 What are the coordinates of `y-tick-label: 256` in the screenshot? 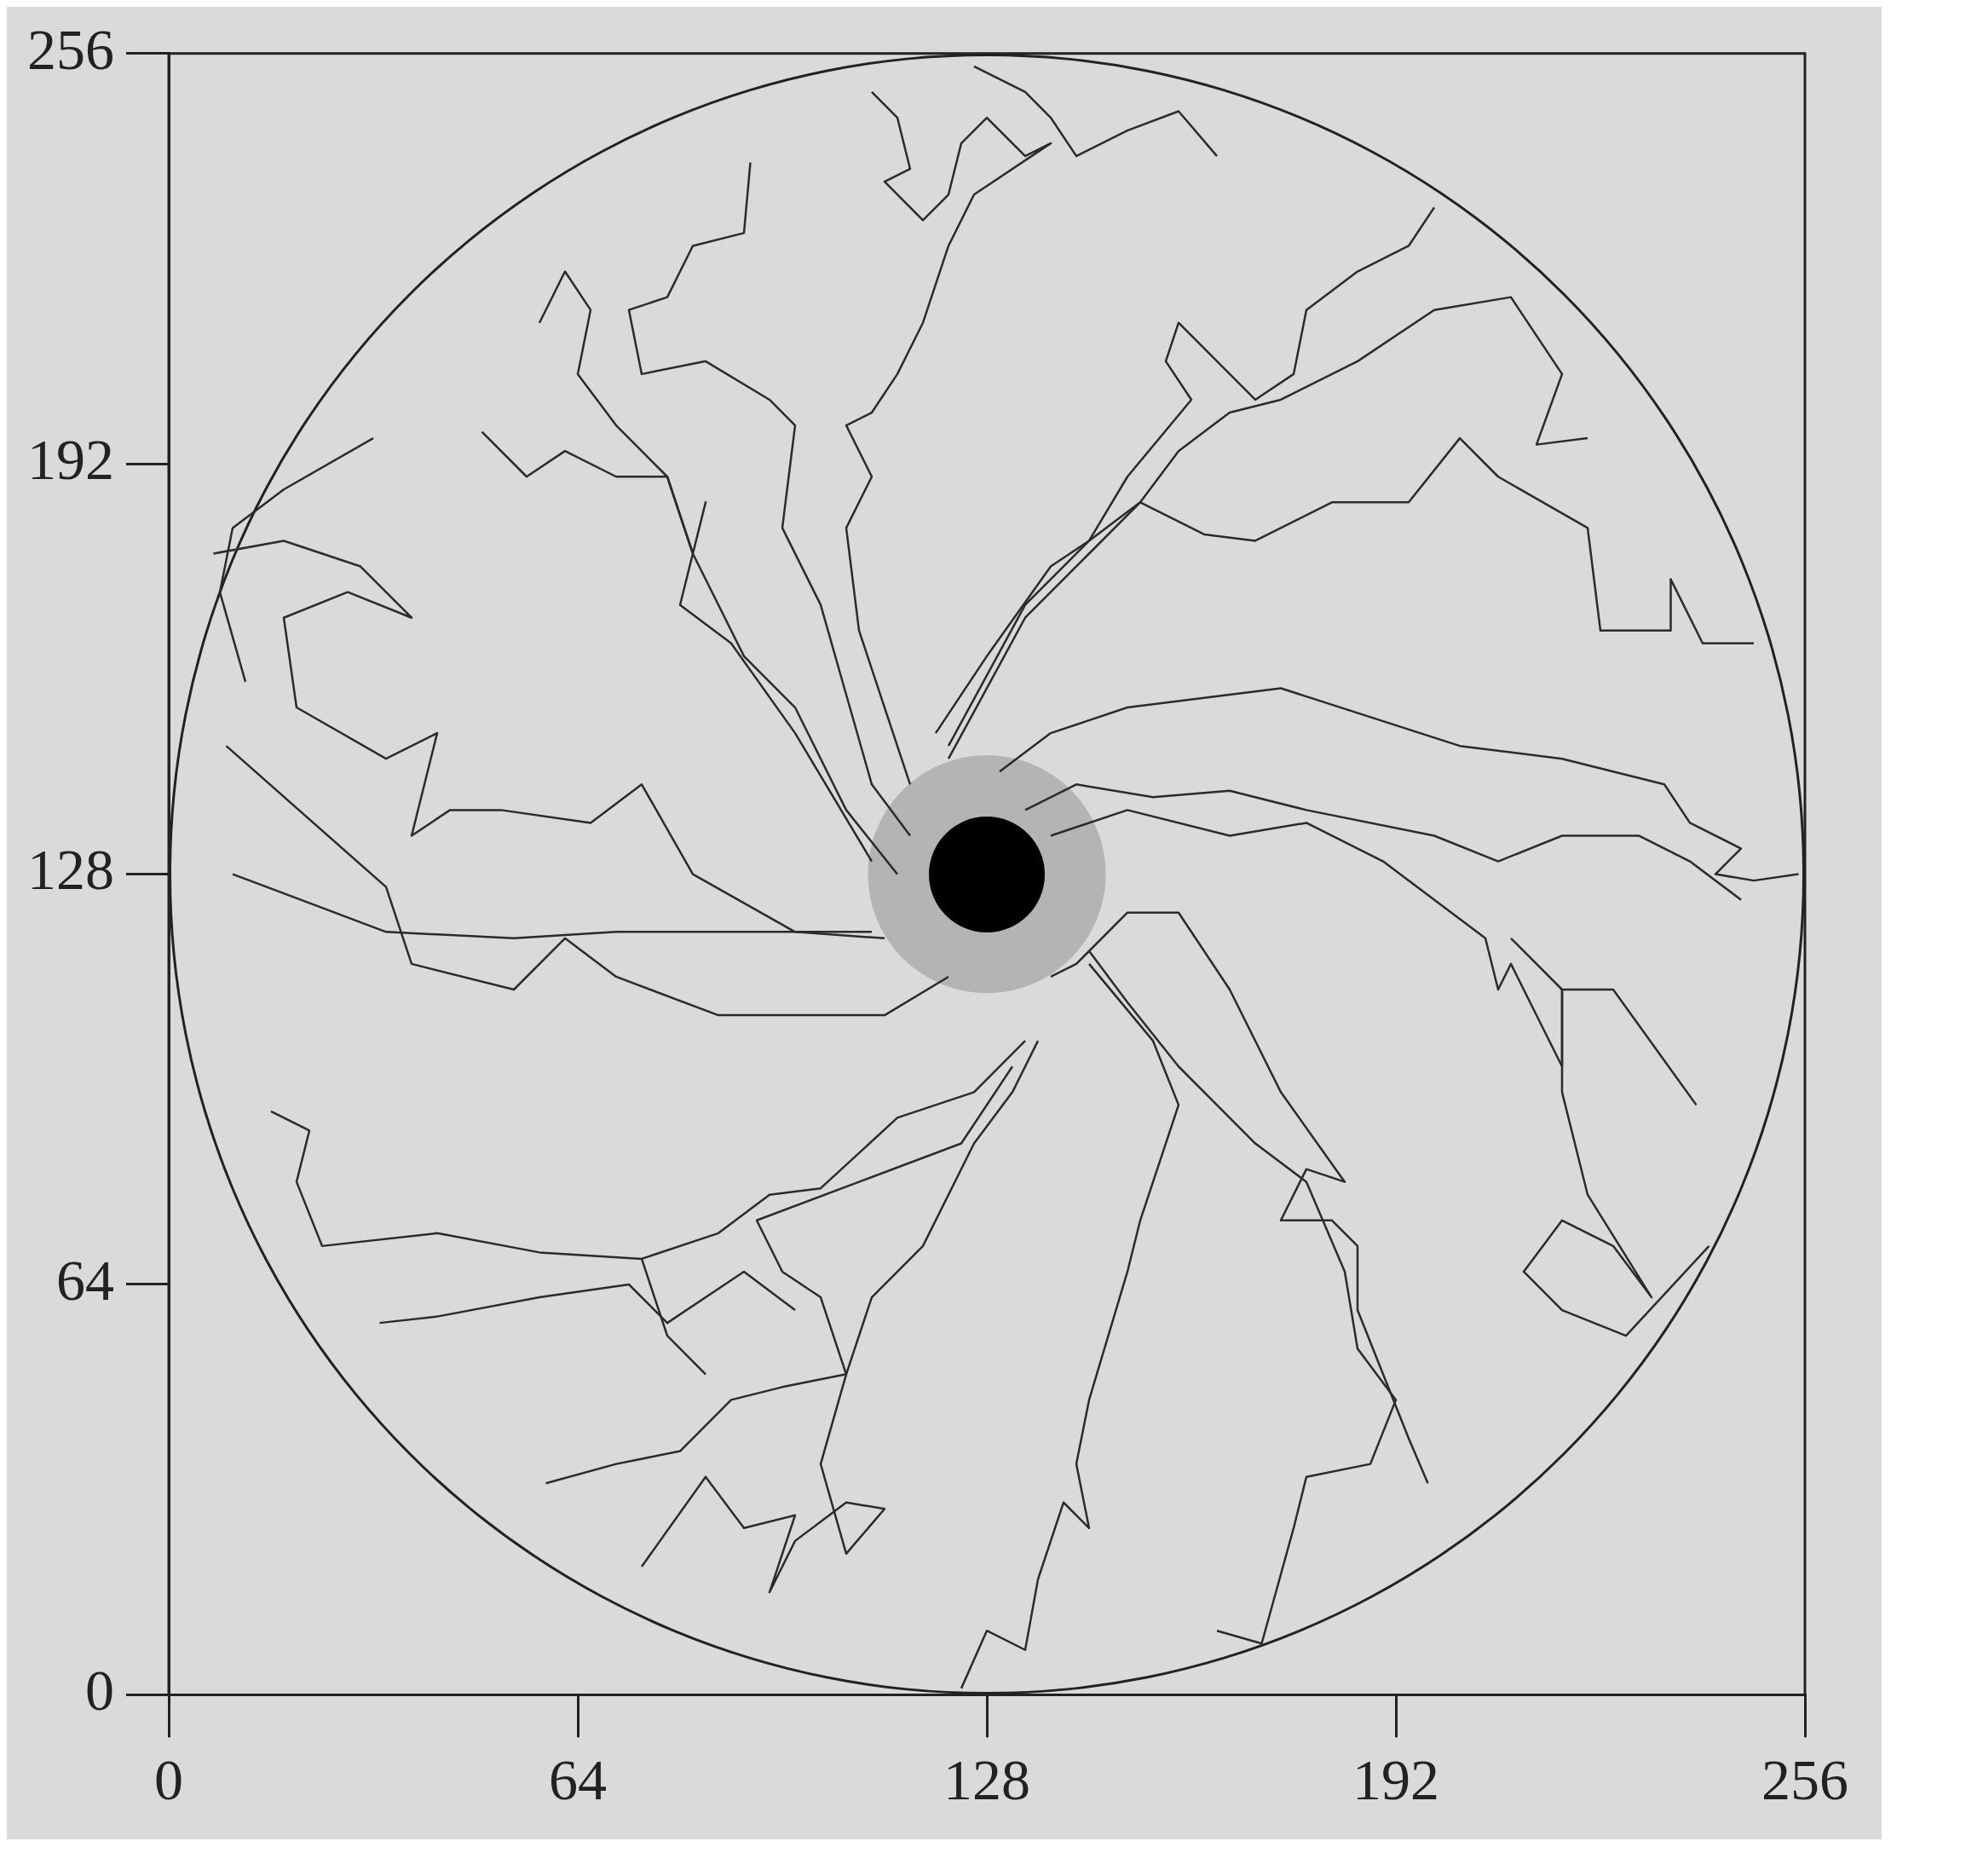 It's located at (70, 49).